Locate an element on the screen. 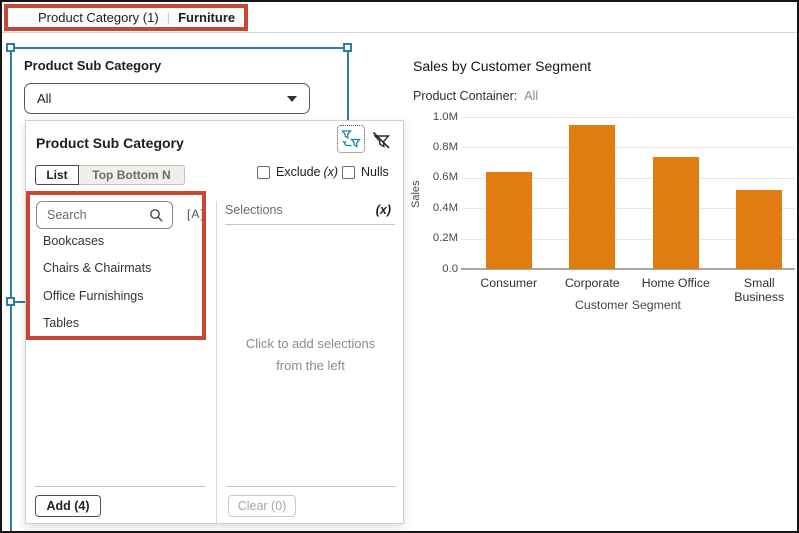 Image resolution: width=799 pixels, height=533 pixels. nulls-checkbox is located at coordinates (348, 172).